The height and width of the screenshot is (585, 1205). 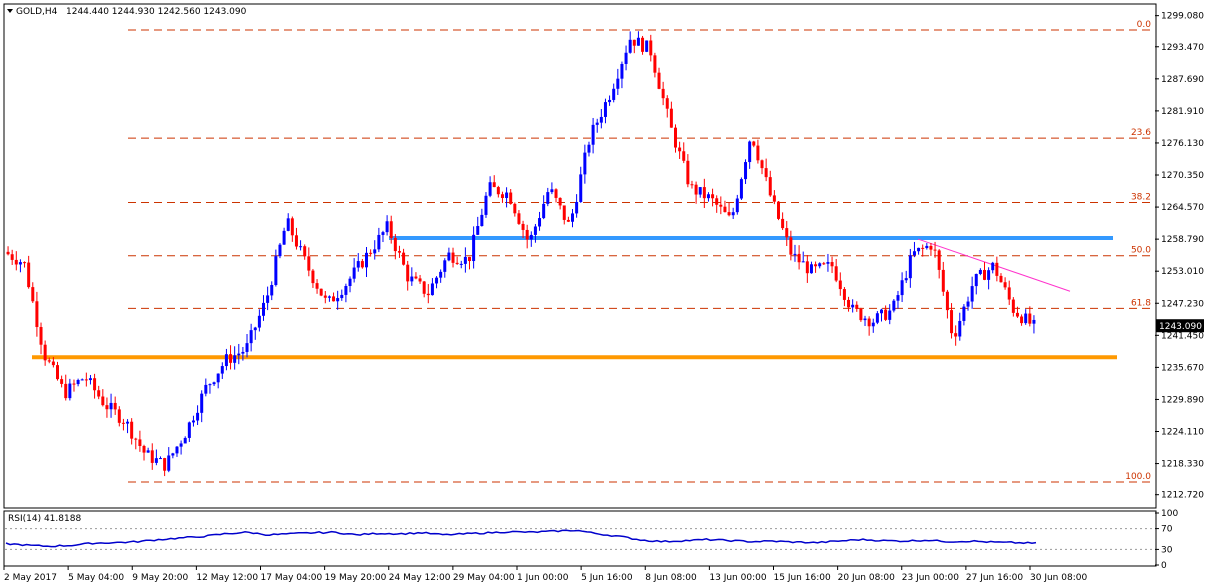 What do you see at coordinates (930, 578) in the screenshot?
I see `time-tick-label: 23 Jun 00:00` at bounding box center [930, 578].